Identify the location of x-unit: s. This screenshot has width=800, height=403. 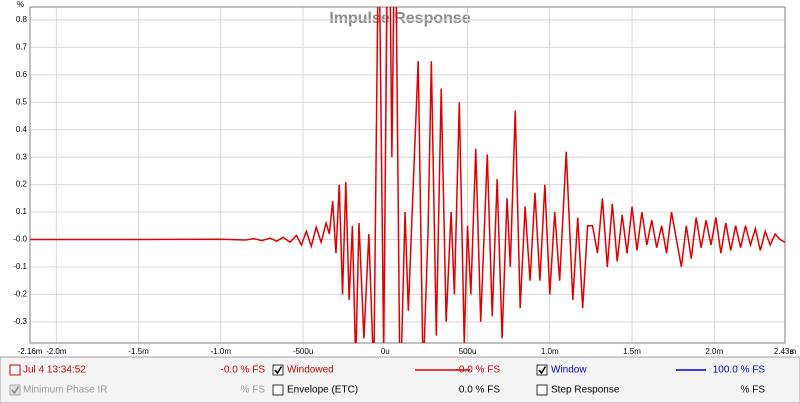
(792, 351).